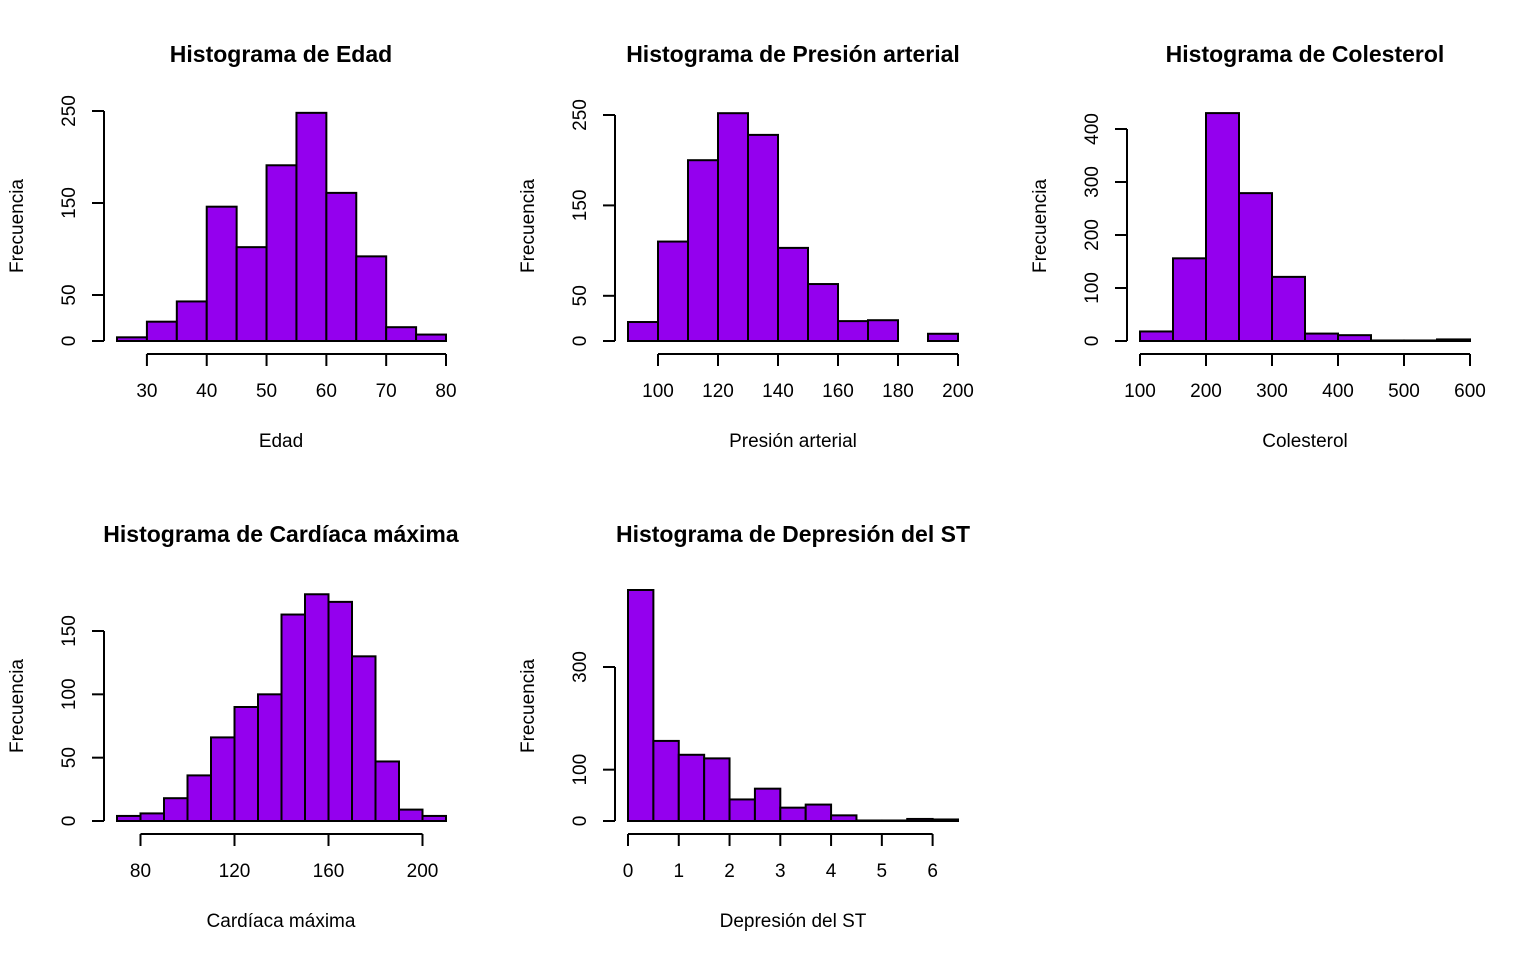 The image size is (1536, 960). I want to click on x-tick-label: 400, so click(1338, 391).